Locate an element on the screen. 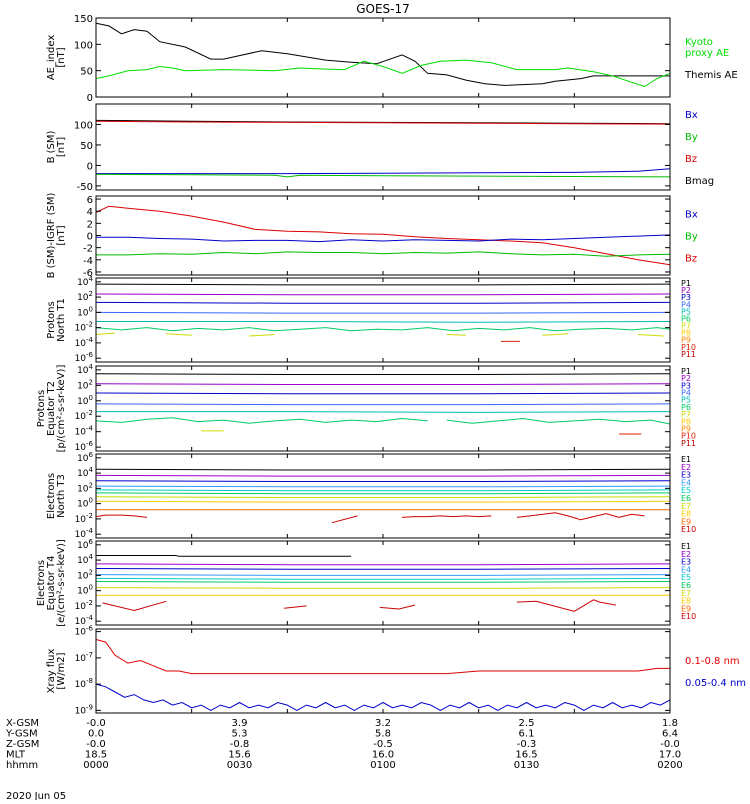 The image size is (750, 804). legend-item: E4 is located at coordinates (686, 569).